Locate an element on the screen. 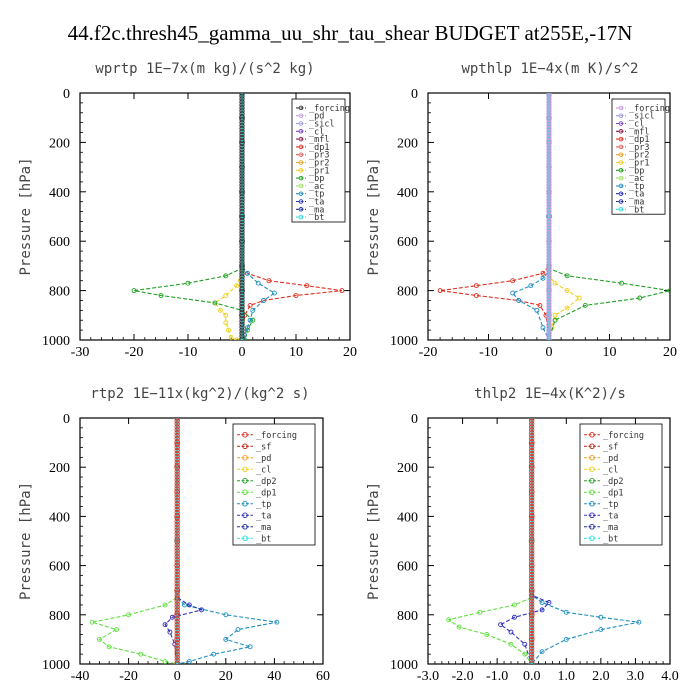 This screenshot has height=700, width=700. series-line-tp is located at coordinates (258, 216).